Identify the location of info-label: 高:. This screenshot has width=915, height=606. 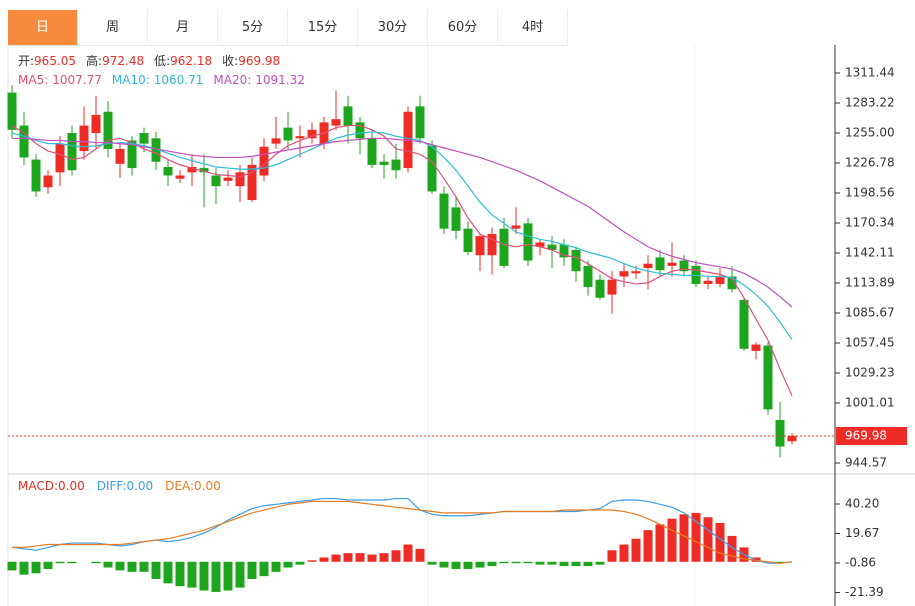
(94, 60).